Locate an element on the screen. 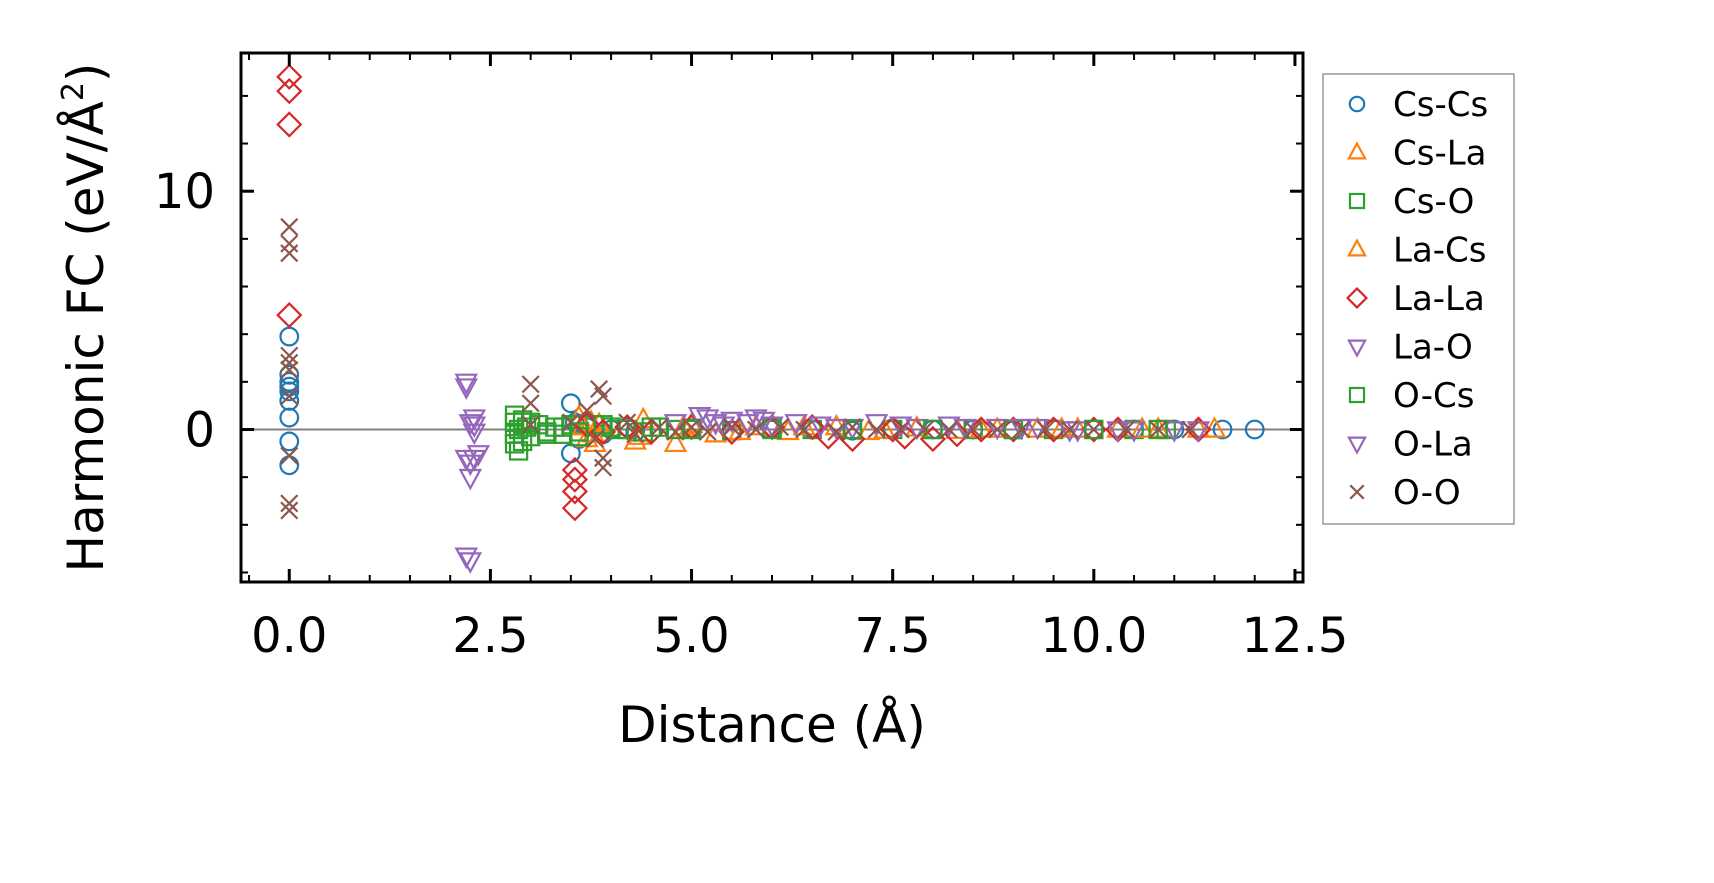 This screenshot has height=883, width=1714. legend-label: La-O is located at coordinates (1433, 348).